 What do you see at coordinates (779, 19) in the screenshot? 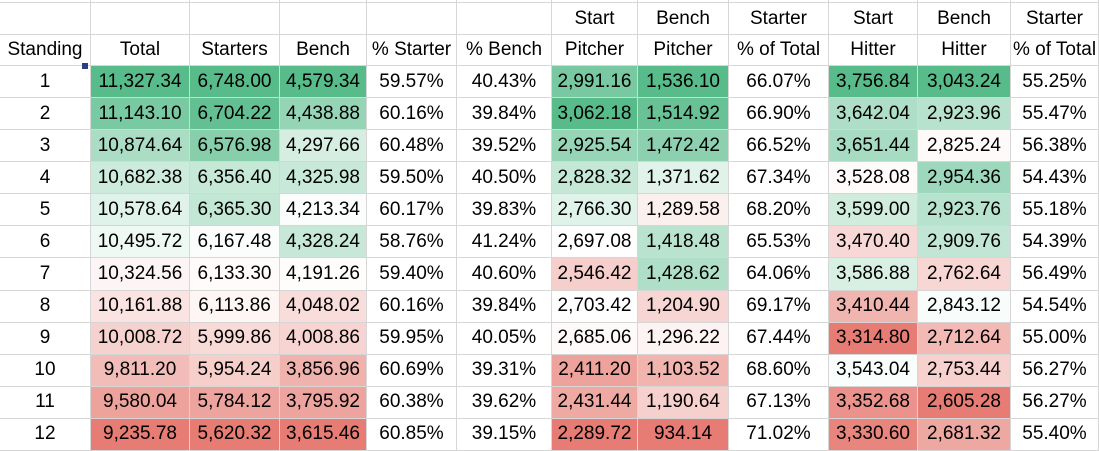
I see `column-header-line1-starter-pct-total-pitcher: Starter` at bounding box center [779, 19].